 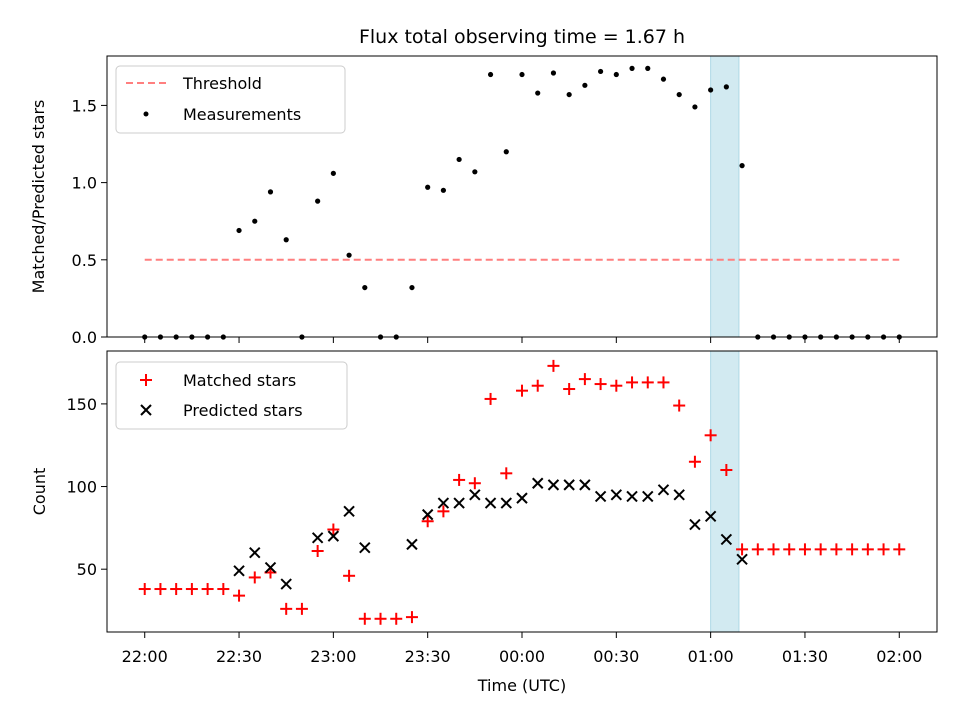 I want to click on x-axis-label: Time (UTC), so click(x=521, y=685).